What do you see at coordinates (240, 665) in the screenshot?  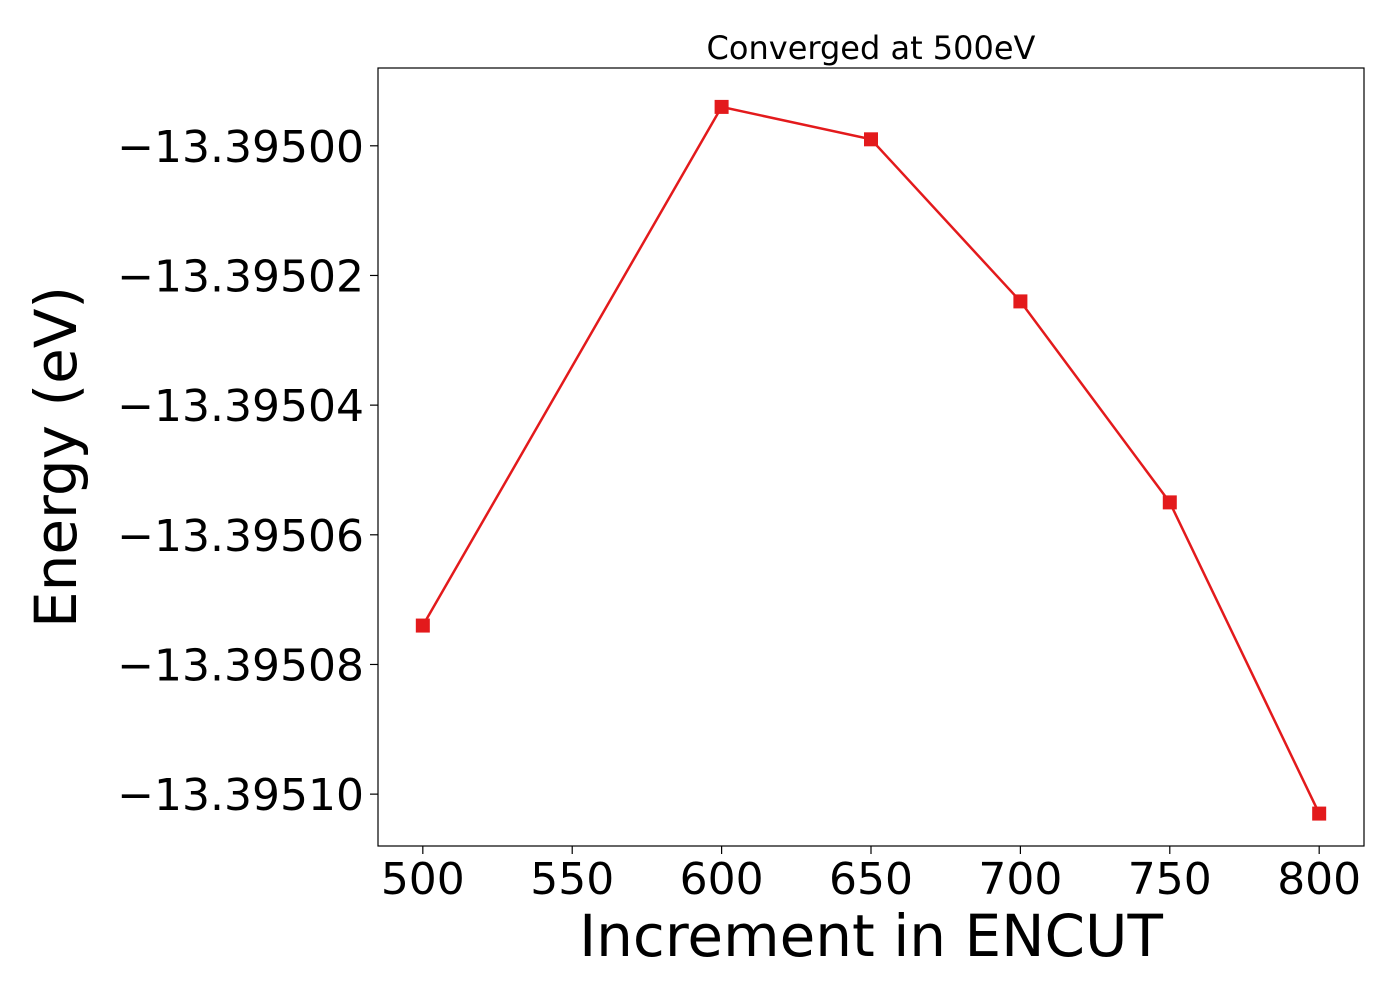 I see `y-tick-label: −13.39508` at bounding box center [240, 665].